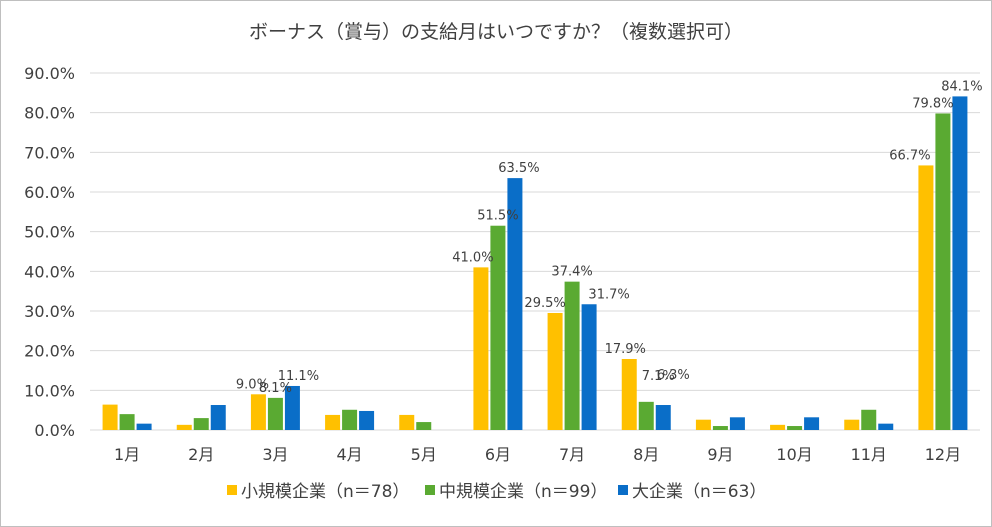 The width and height of the screenshot is (992, 527). Describe the element at coordinates (497, 216) in the screenshot. I see `data-label: 51.5%` at that location.